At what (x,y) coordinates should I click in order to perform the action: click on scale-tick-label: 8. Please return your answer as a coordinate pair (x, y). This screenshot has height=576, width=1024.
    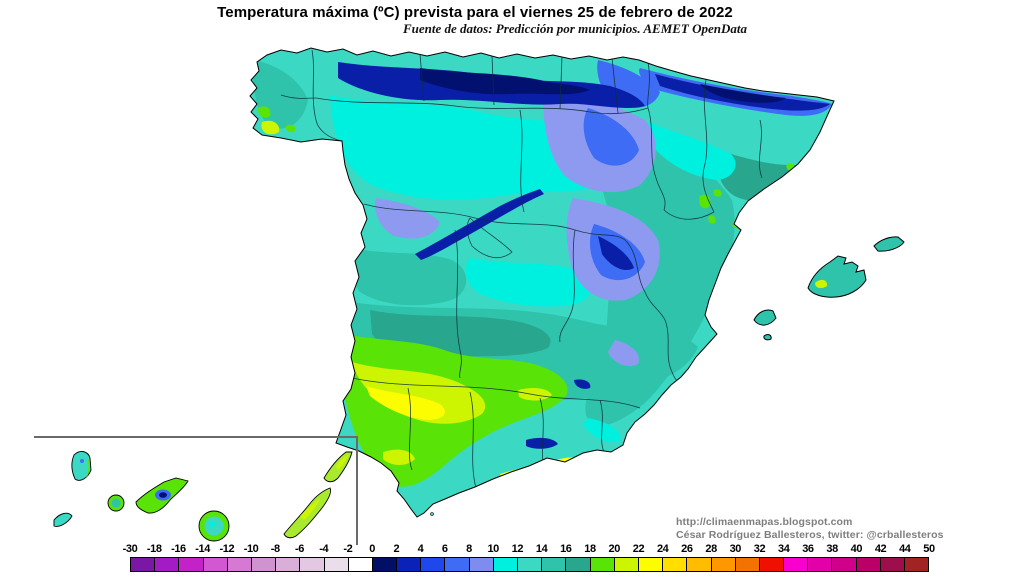
    Looking at the image, I should click on (469, 549).